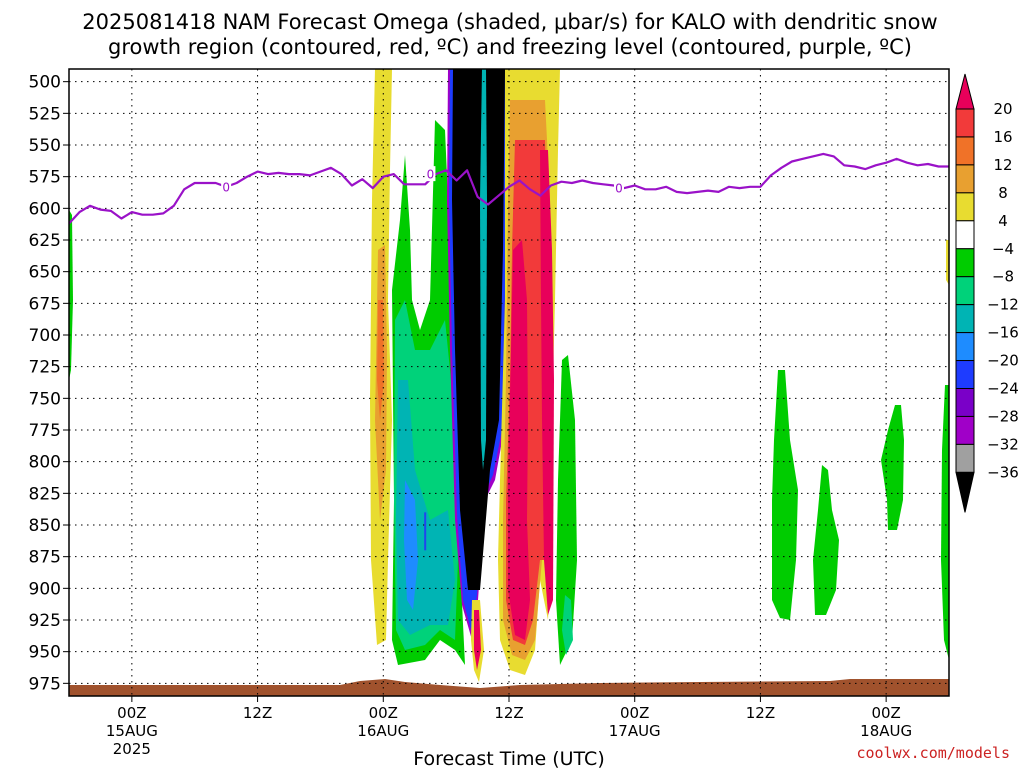 The height and width of the screenshot is (768, 1024). I want to click on colorbar-label: 12, so click(1002, 165).